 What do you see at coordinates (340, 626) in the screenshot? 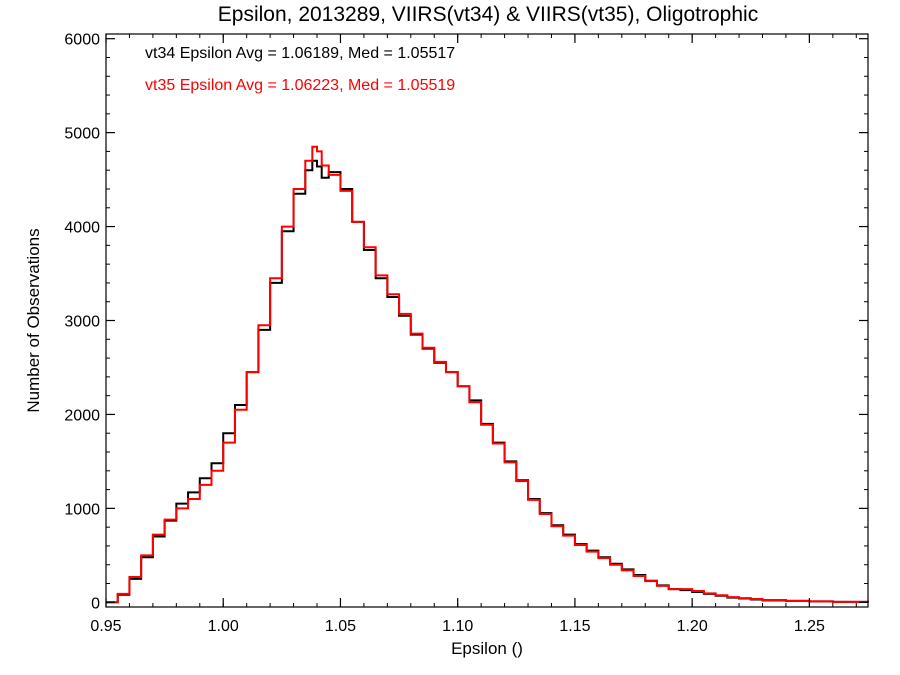
I see `x-tick-label: 1.05` at bounding box center [340, 626].